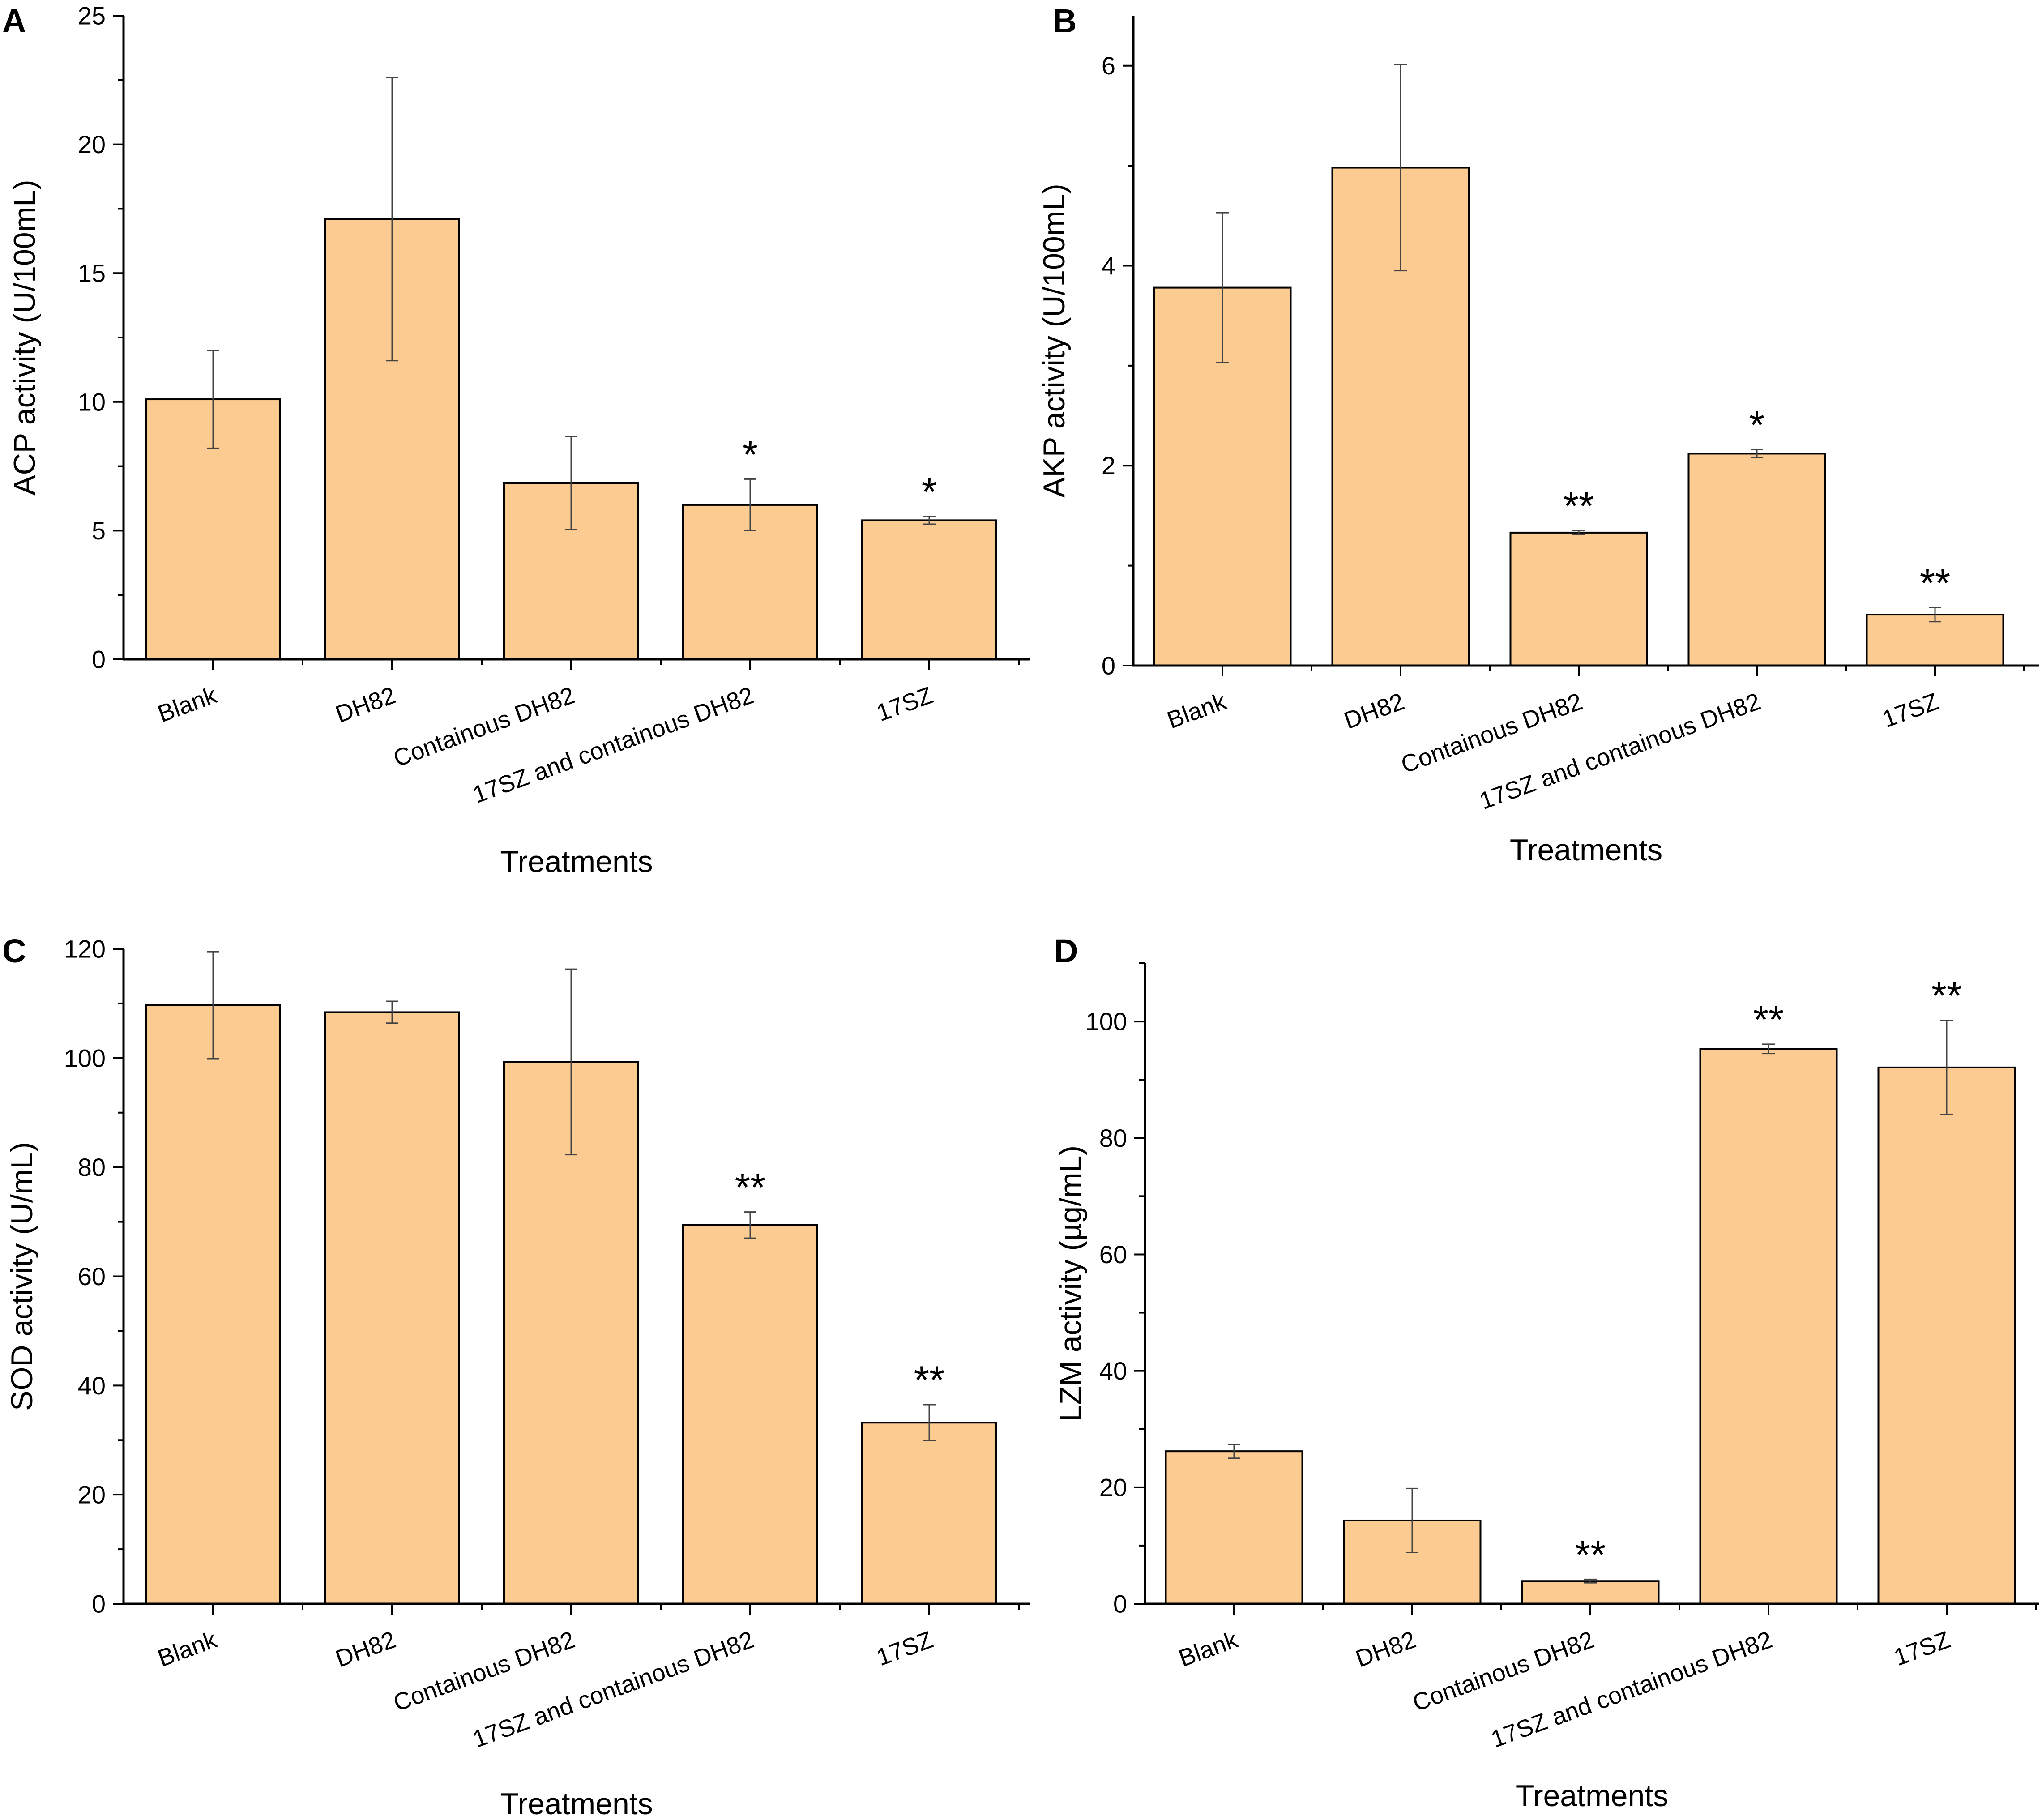 This screenshot has height=1820, width=2042. I want to click on y-tick-label: 4, so click(1108, 266).